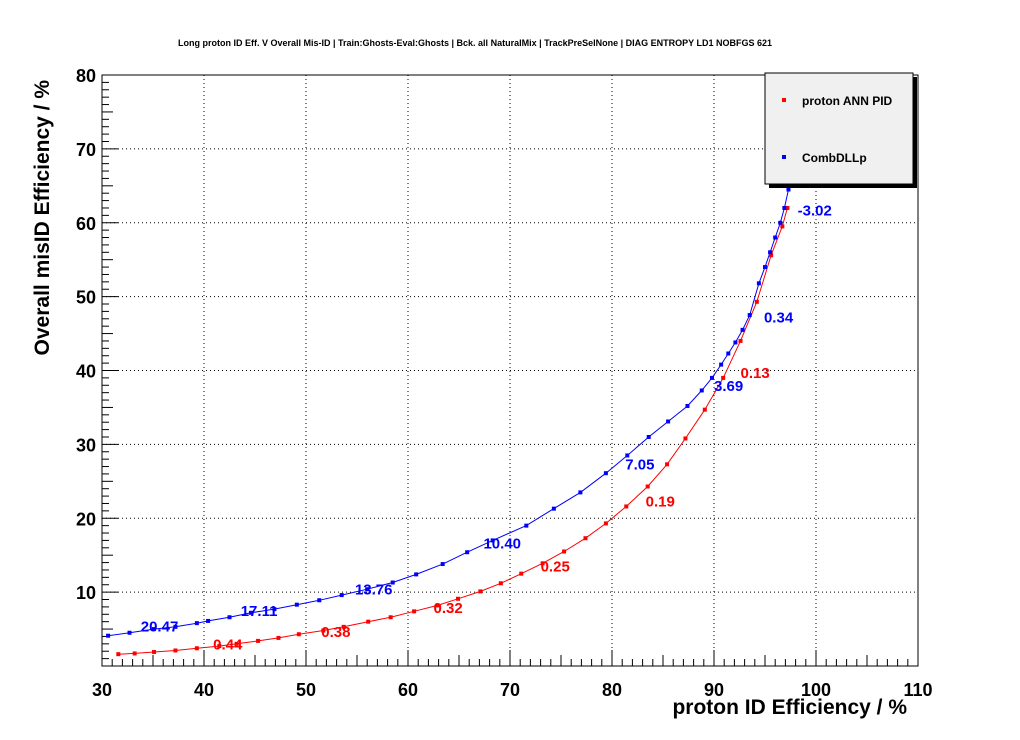 The image size is (1020, 740). I want to click on legend: proton ANN PID CombDLLp, so click(840, 130).